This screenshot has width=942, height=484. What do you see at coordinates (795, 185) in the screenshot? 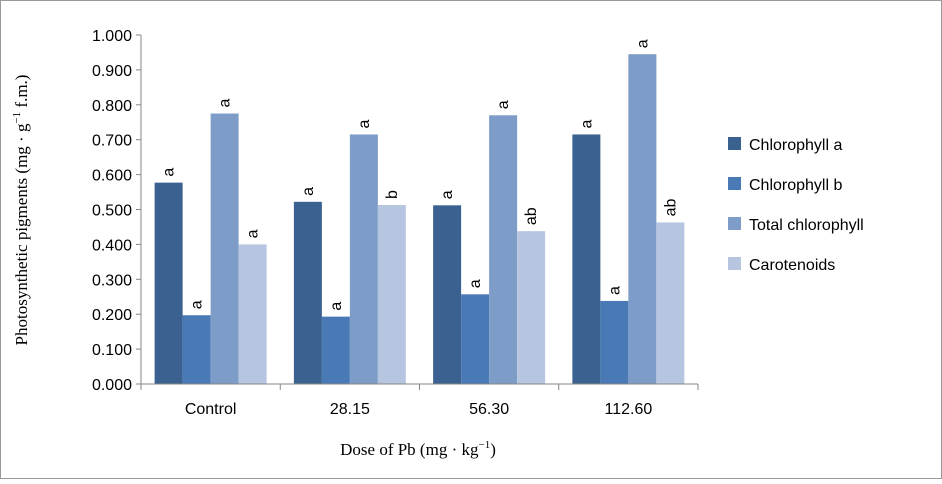
I see `legend-label: Chlorophyll b` at bounding box center [795, 185].